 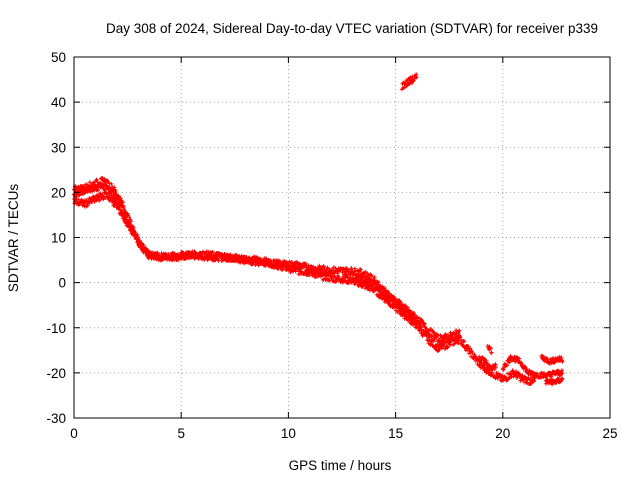 I want to click on y-tick-label: 40, so click(x=58, y=102).